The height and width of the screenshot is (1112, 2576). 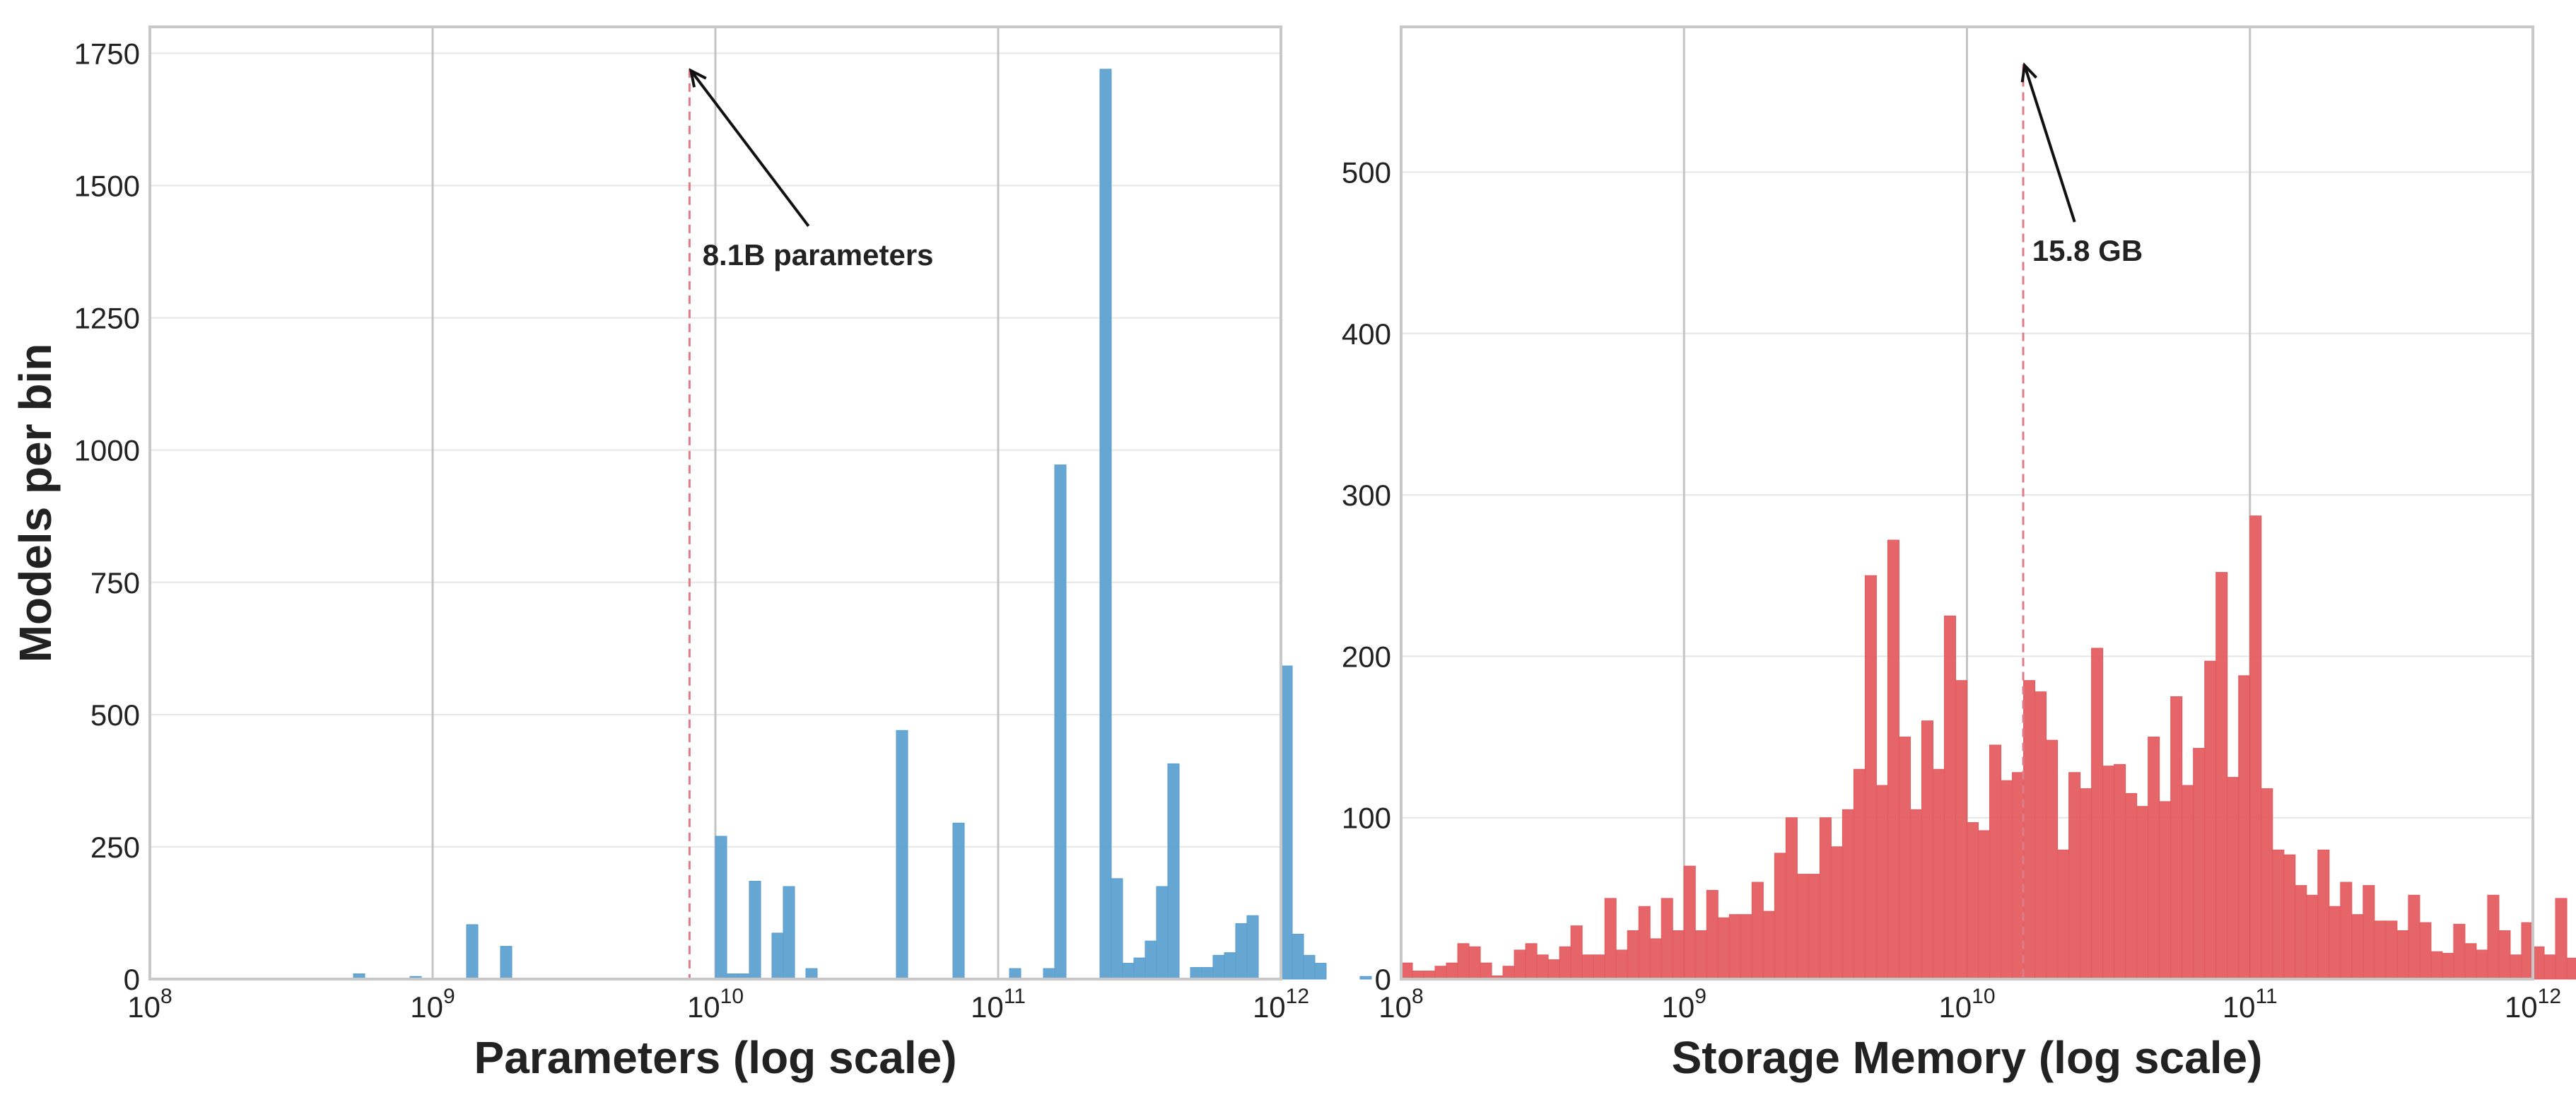 I want to click on storage-memory-xtick-base-4: 10, so click(x=2522, y=1007).